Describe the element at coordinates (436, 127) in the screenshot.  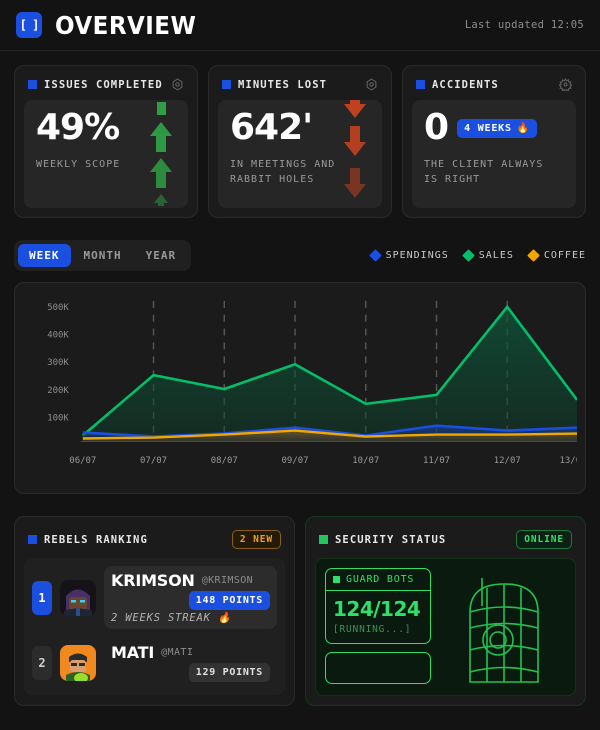
I see `stat-value: 0` at that location.